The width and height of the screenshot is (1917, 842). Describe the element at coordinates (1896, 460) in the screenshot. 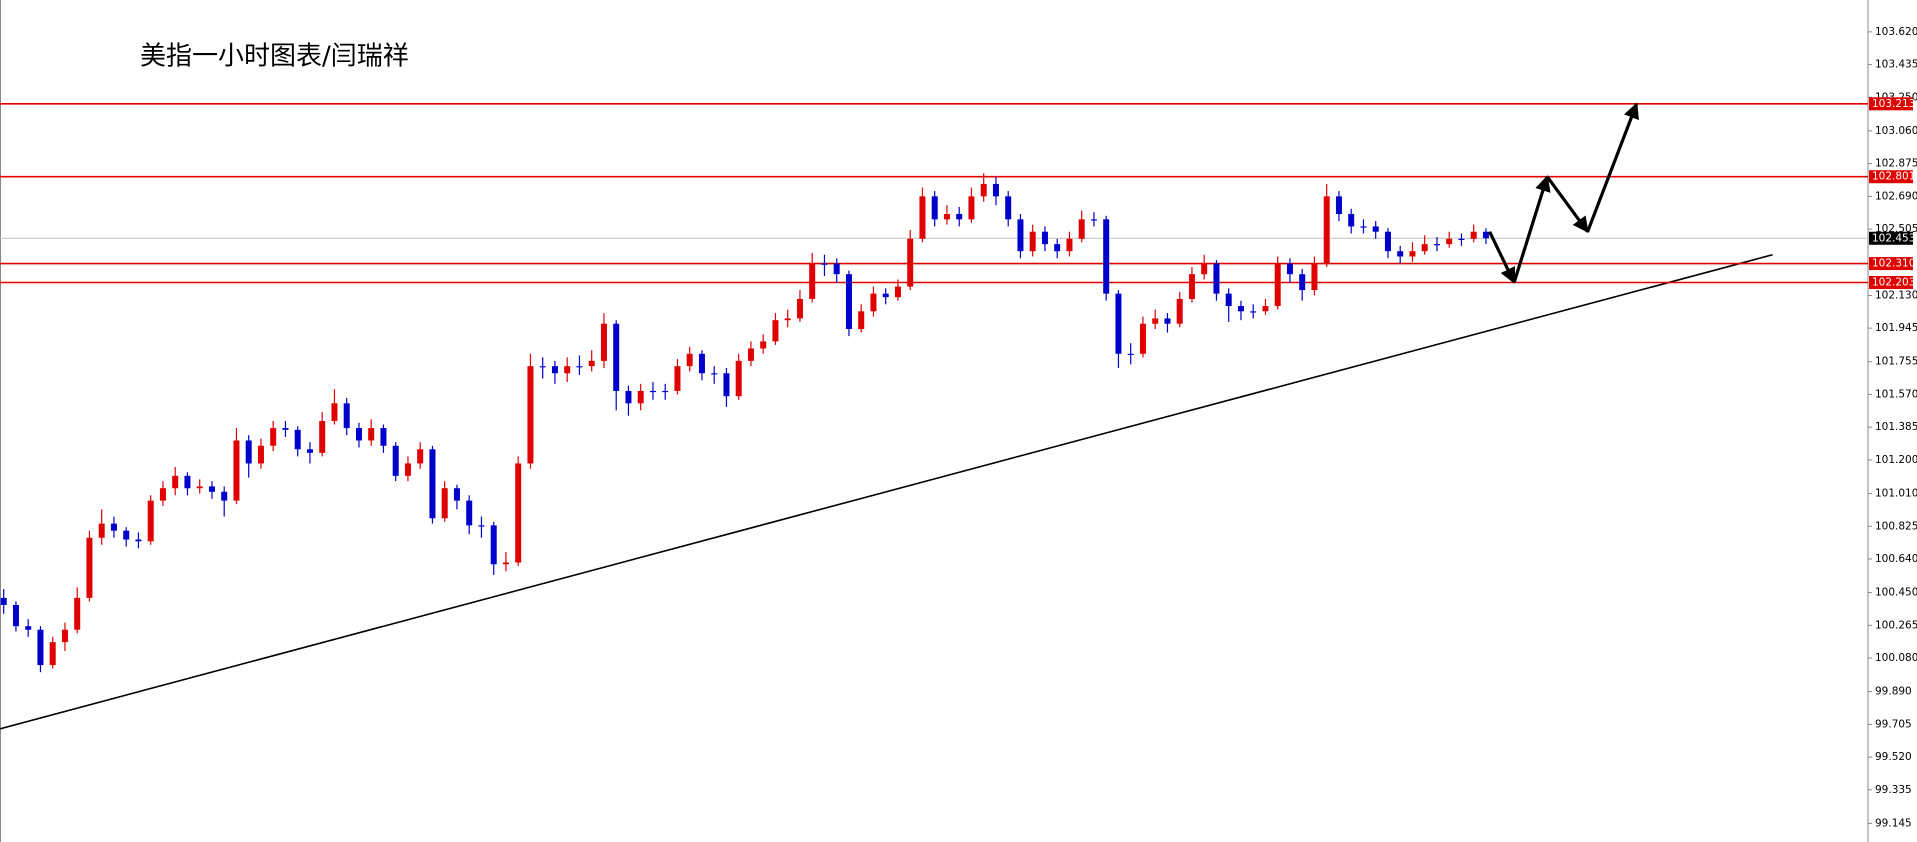

I see `y-tick-label: 101.200` at that location.